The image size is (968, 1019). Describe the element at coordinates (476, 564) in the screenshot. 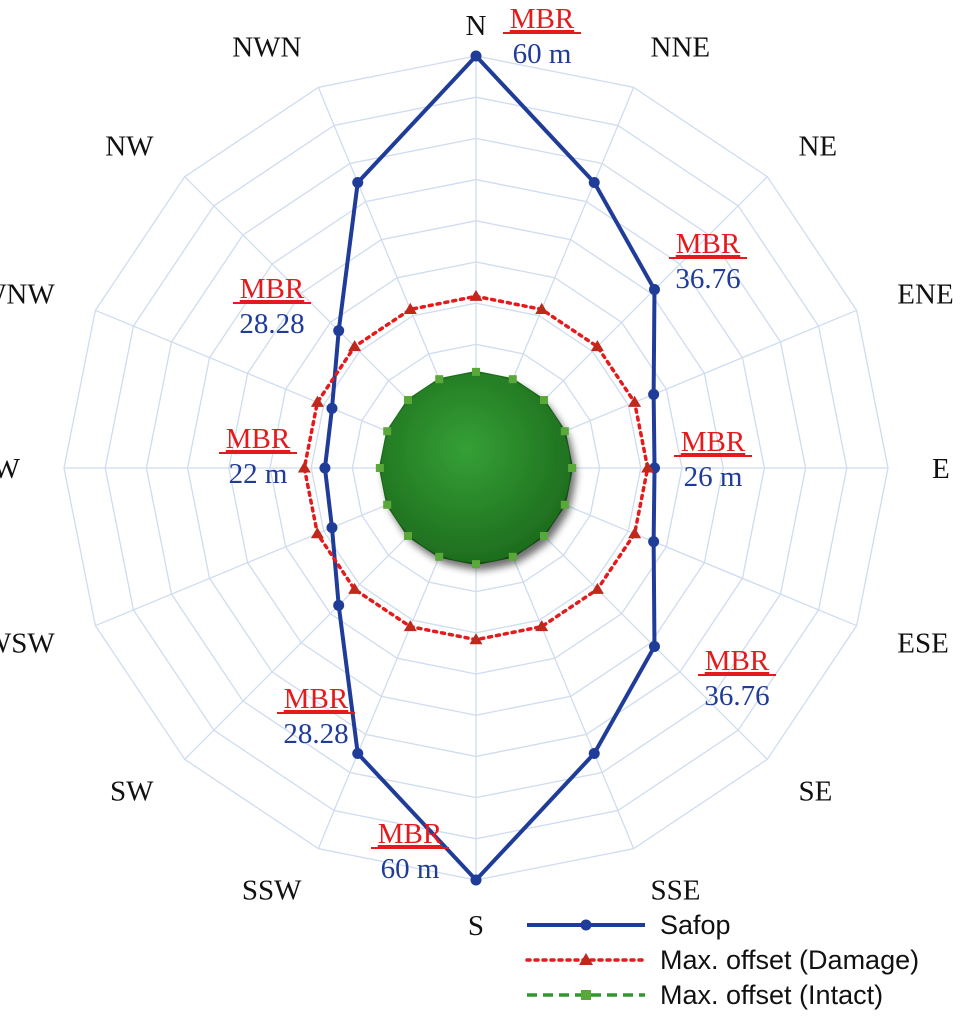

I see `point-max-offset-intact-s` at that location.